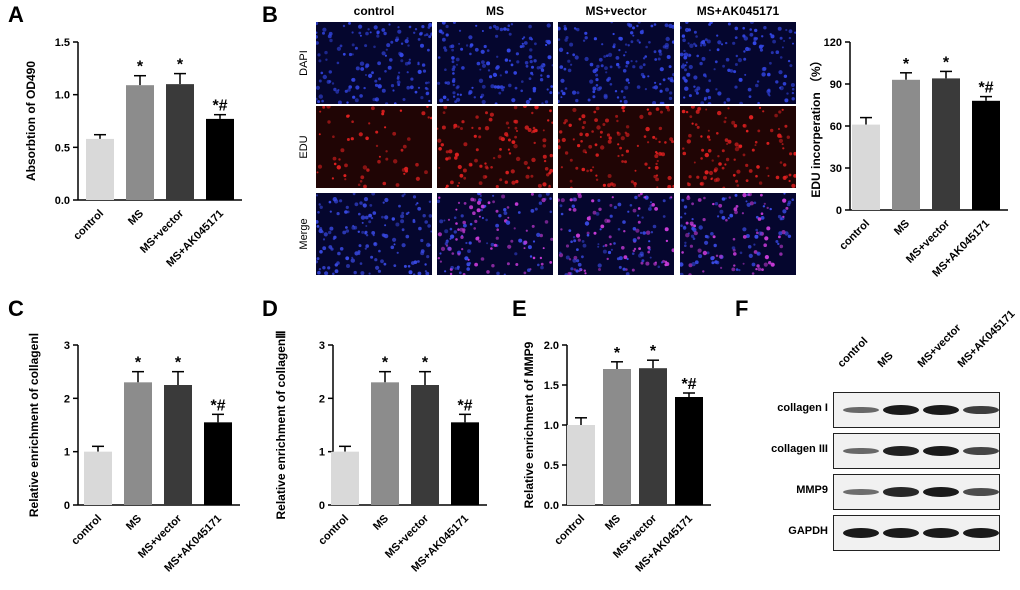 The image size is (1020, 590). What do you see at coordinates (529, 424) in the screenshot?
I see `y-axis-label: Relative enrichment of MMP9` at bounding box center [529, 424].